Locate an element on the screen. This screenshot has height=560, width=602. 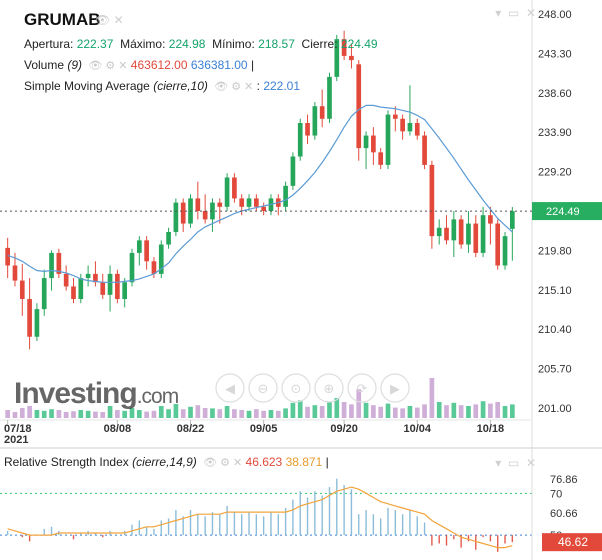
nav-button: ⟳ is located at coordinates (362, 388).